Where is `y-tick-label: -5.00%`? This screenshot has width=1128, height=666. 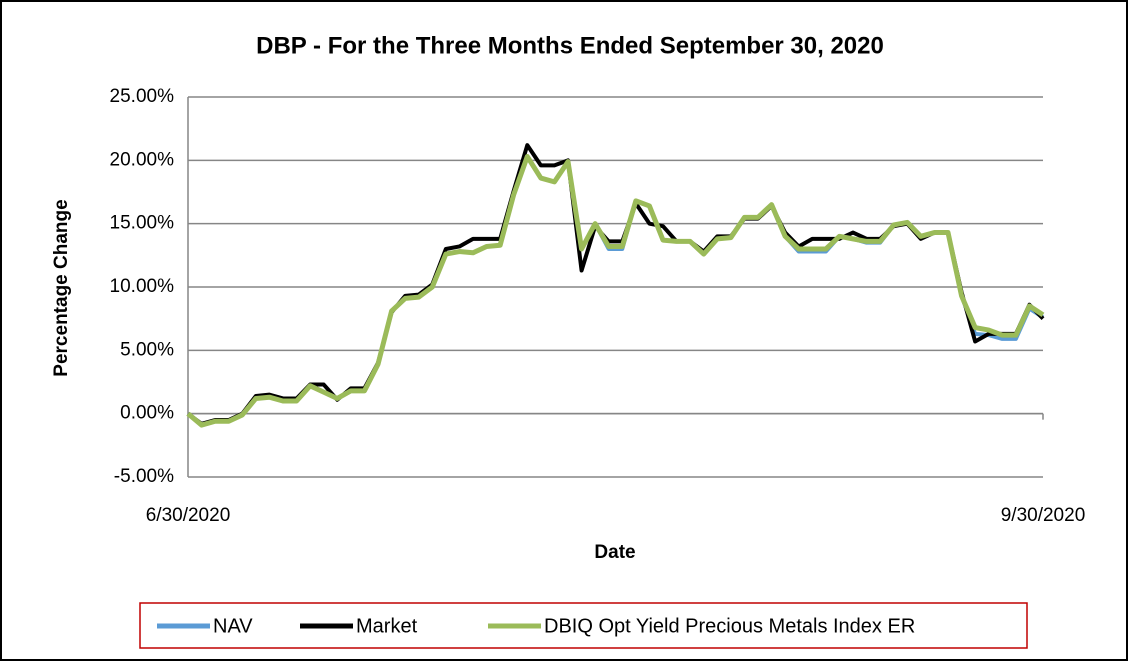
y-tick-label: -5.00% is located at coordinates (144, 476).